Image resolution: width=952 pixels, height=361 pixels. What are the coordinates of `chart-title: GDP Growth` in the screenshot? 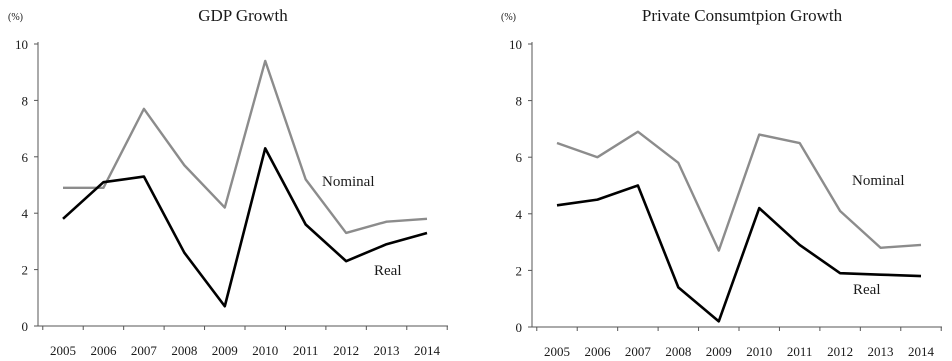 It's located at (243, 15).